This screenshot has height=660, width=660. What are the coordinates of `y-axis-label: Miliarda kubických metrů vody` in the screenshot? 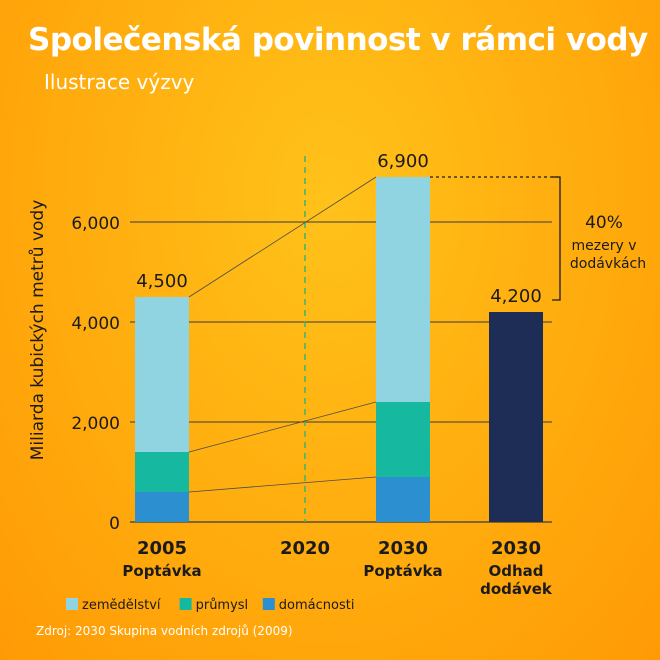 It's located at (38, 330).